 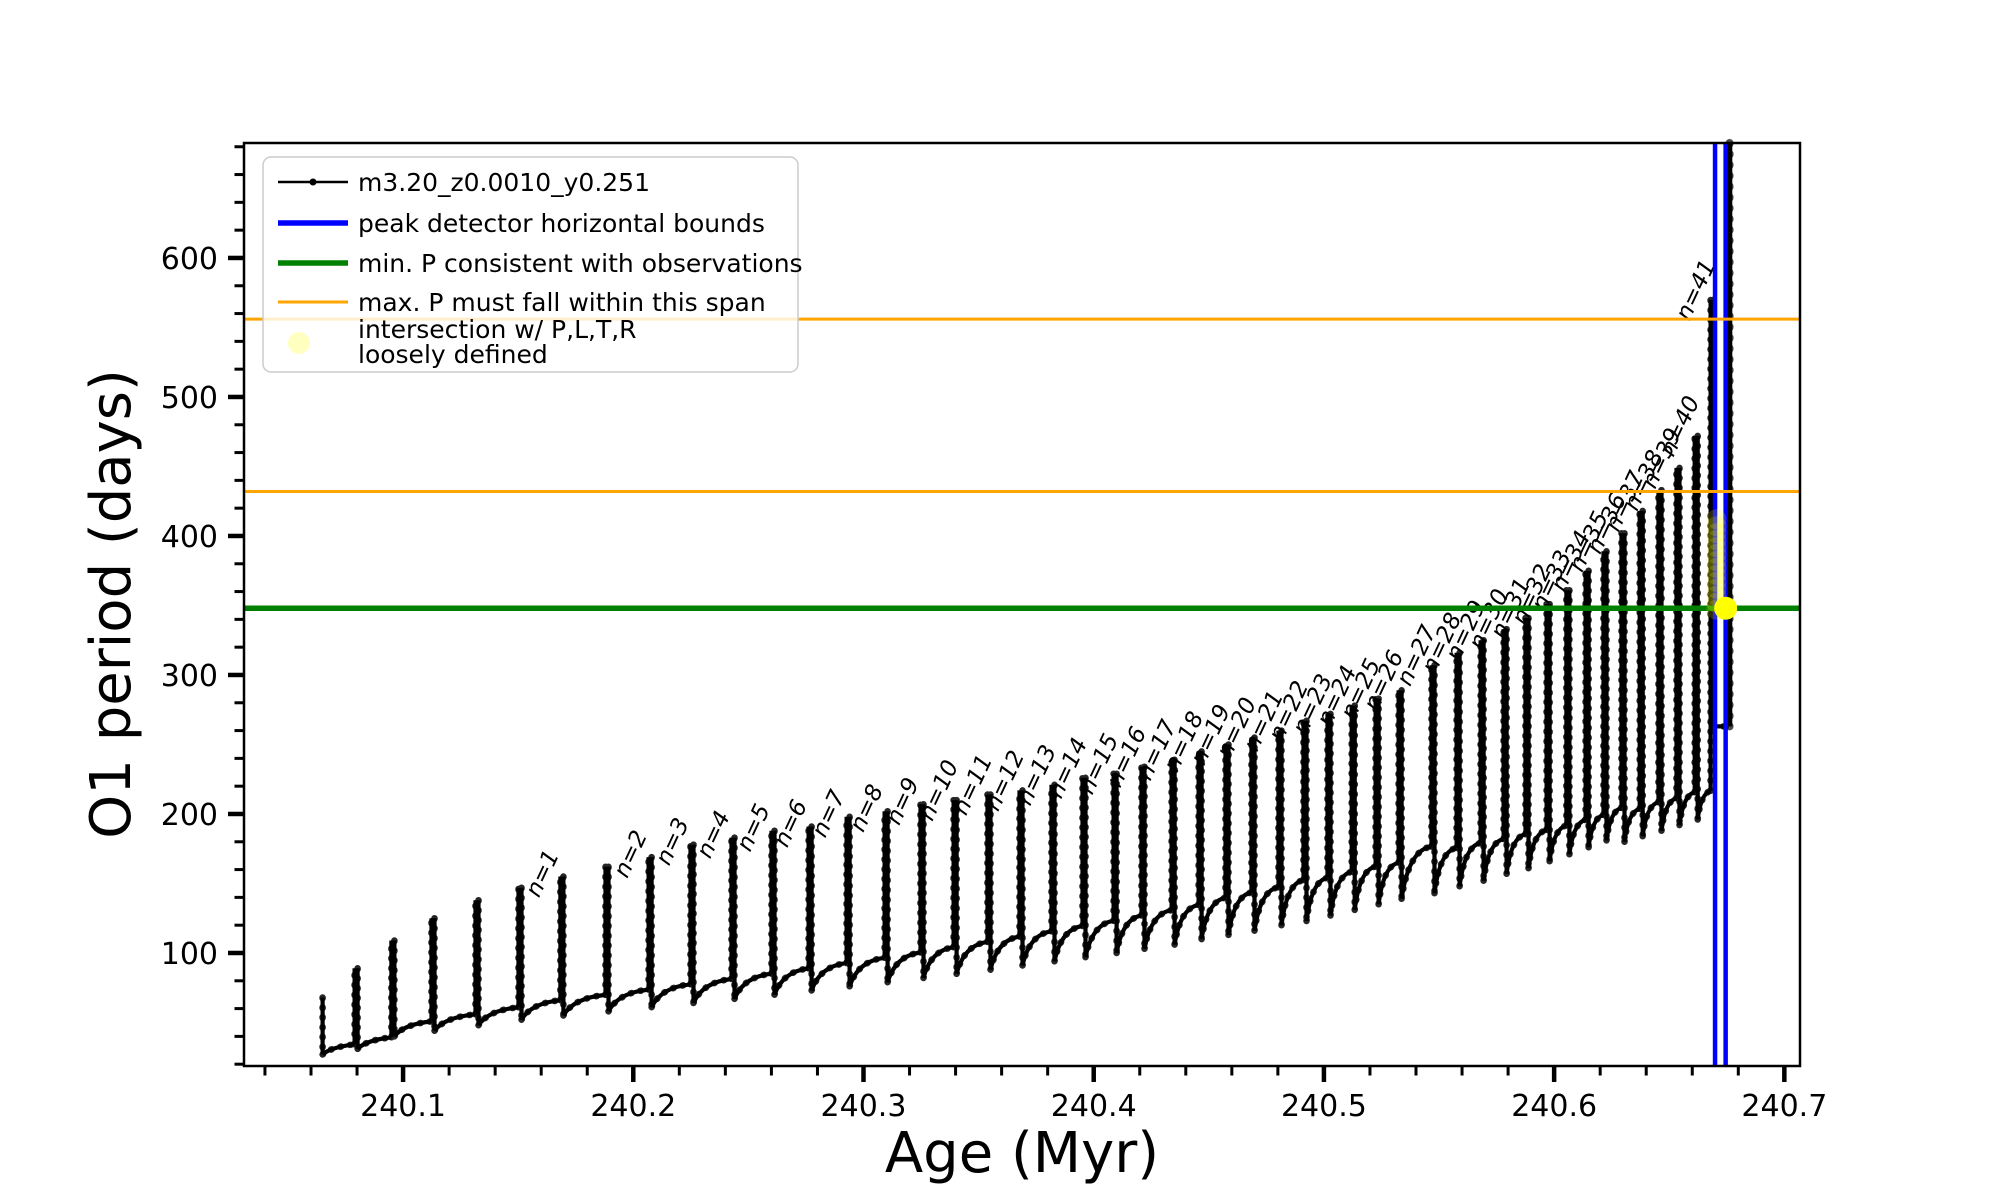 I want to click on legend-box, so click(x=530, y=264).